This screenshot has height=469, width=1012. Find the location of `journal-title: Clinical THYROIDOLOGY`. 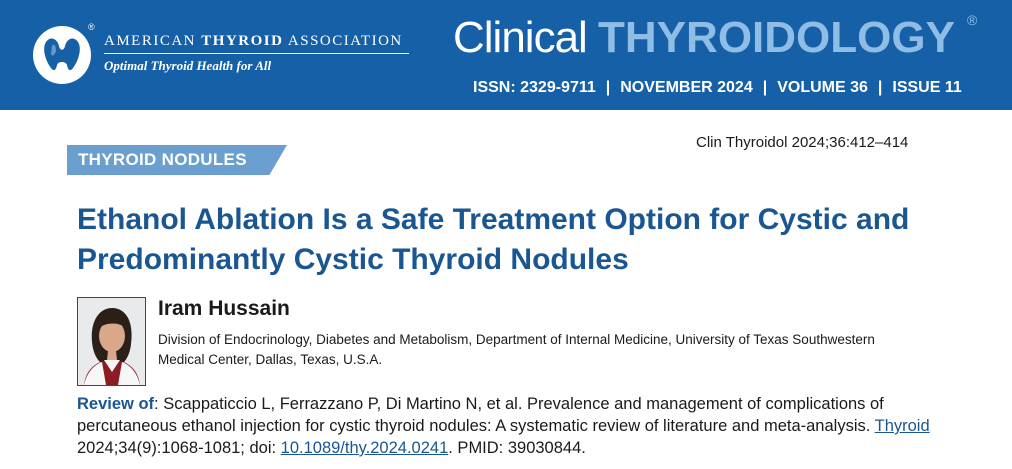

journal-title: Clinical THYROIDOLOGY is located at coordinates (704, 38).